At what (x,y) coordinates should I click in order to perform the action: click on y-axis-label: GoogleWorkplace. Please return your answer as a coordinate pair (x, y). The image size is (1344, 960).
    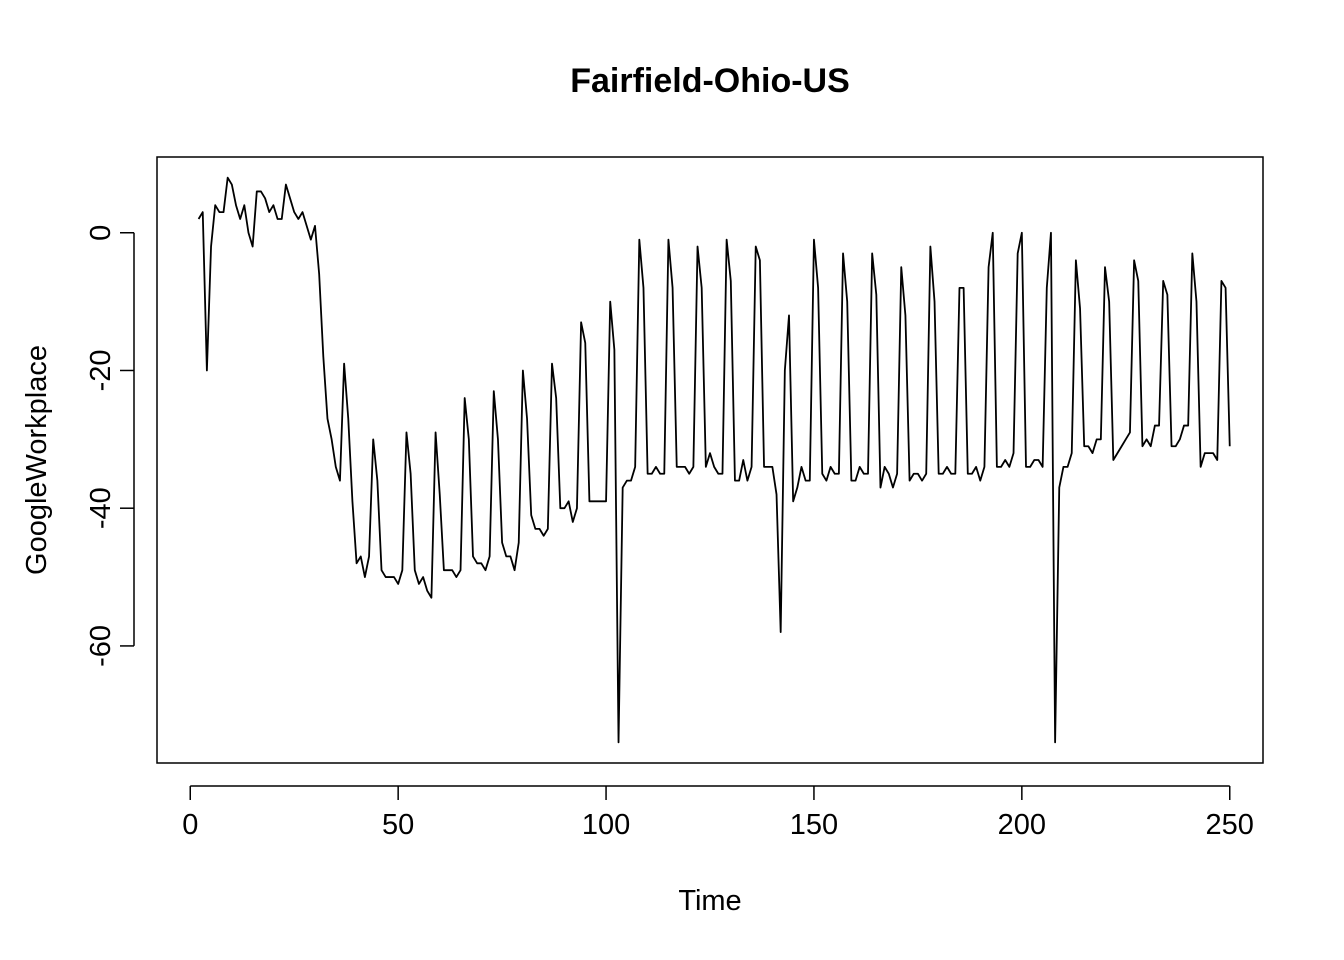
    Looking at the image, I should click on (37, 460).